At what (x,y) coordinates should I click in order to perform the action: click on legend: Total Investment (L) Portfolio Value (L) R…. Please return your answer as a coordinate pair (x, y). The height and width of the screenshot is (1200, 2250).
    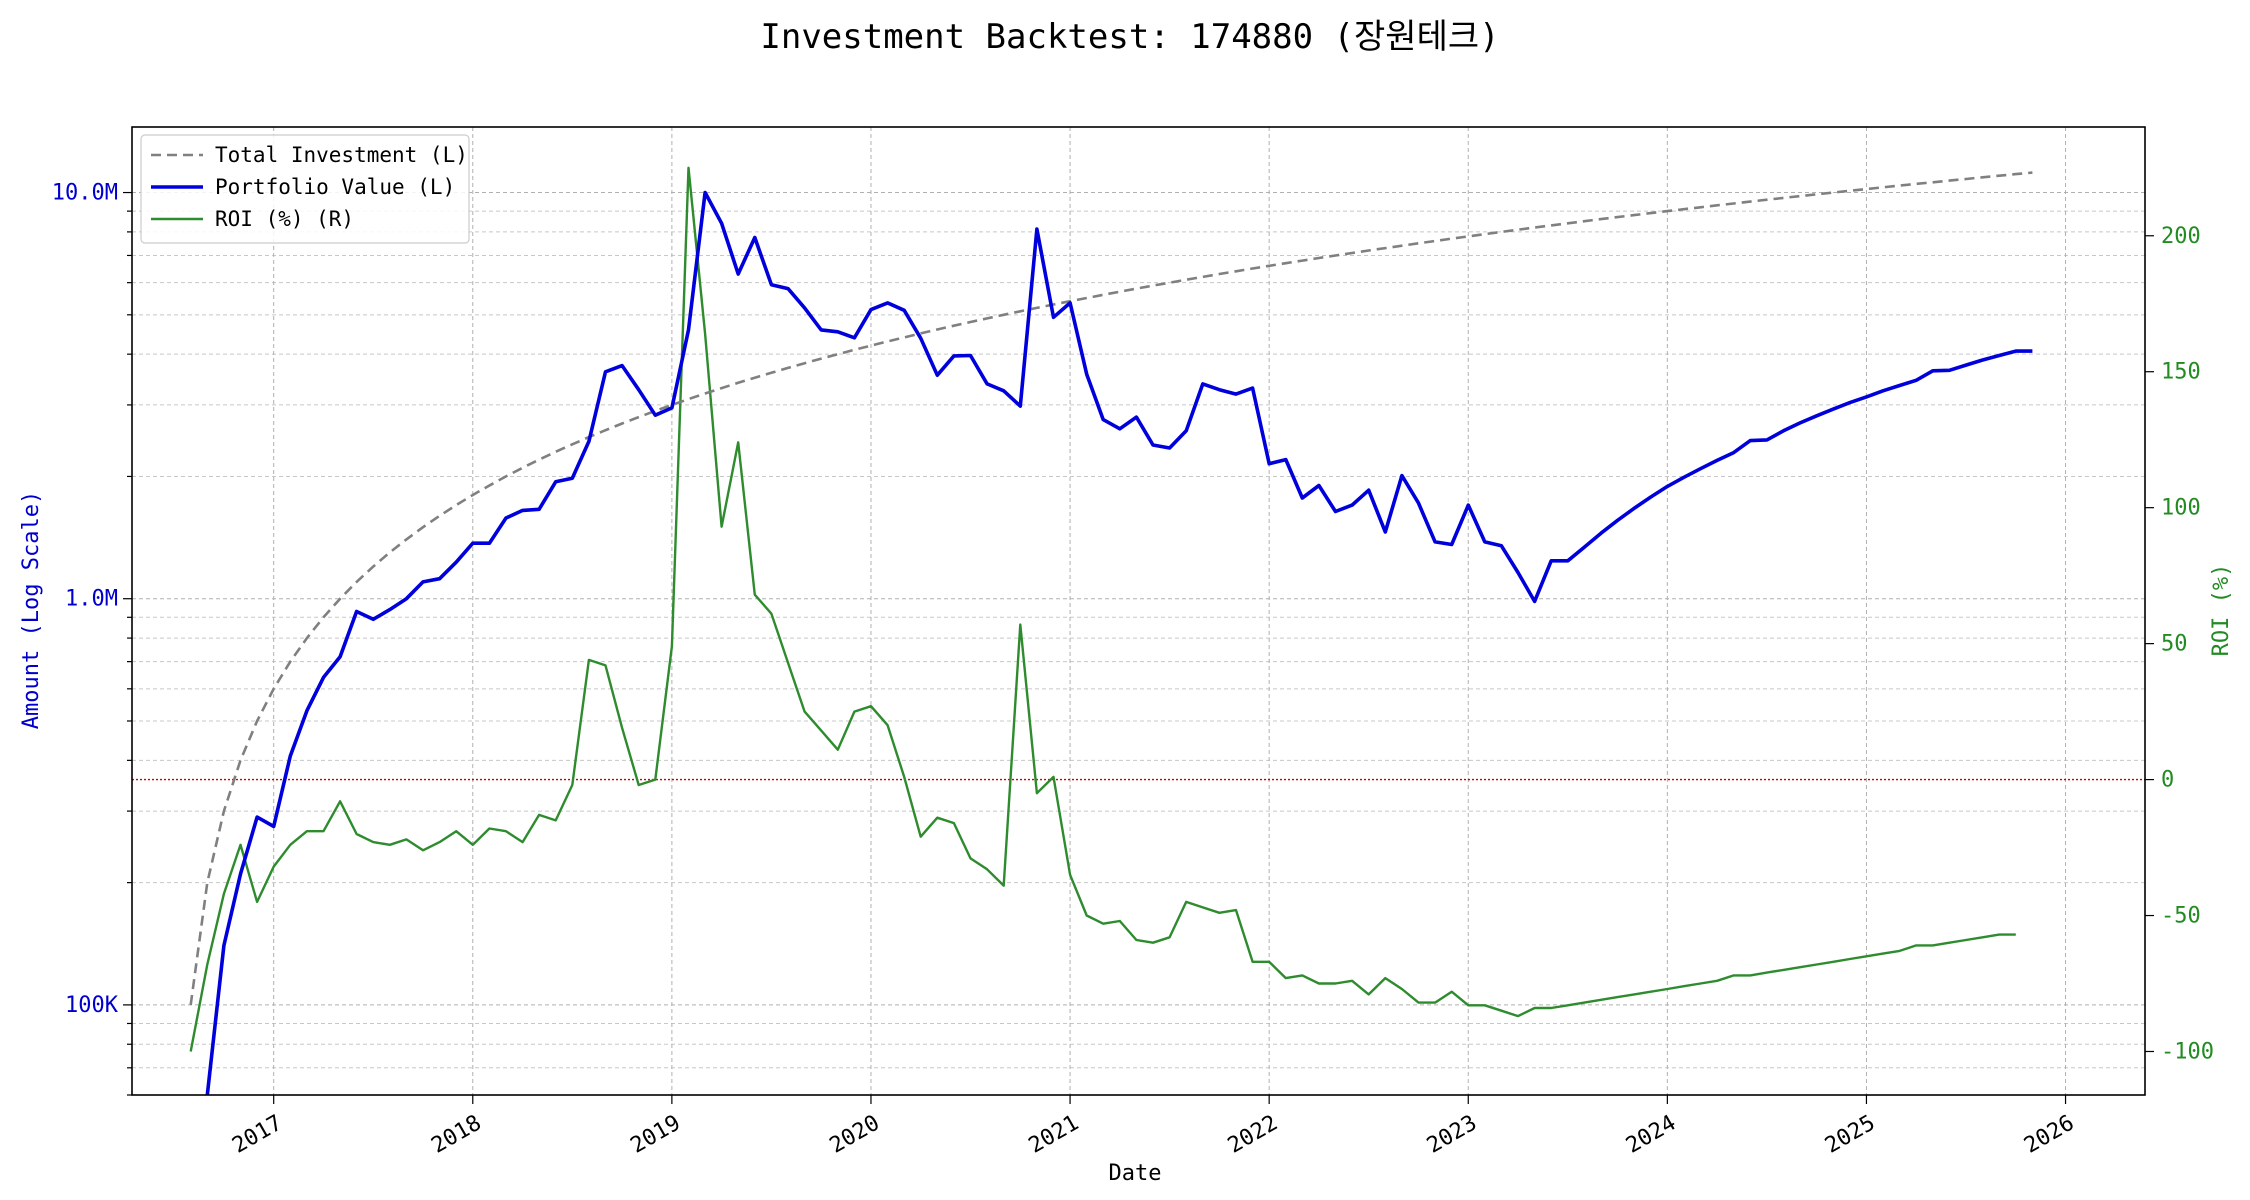
    Looking at the image, I should click on (305, 189).